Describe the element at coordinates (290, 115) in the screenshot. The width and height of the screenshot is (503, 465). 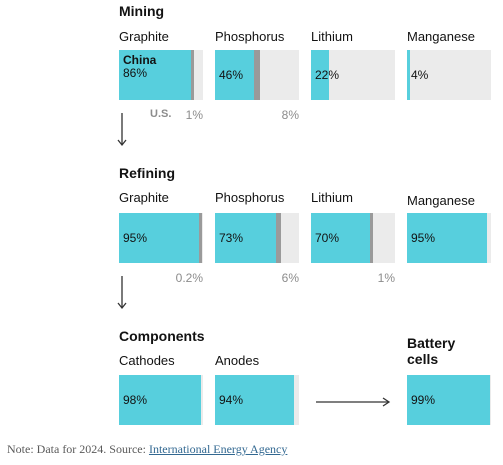
I see `us-value-label: 8%` at that location.